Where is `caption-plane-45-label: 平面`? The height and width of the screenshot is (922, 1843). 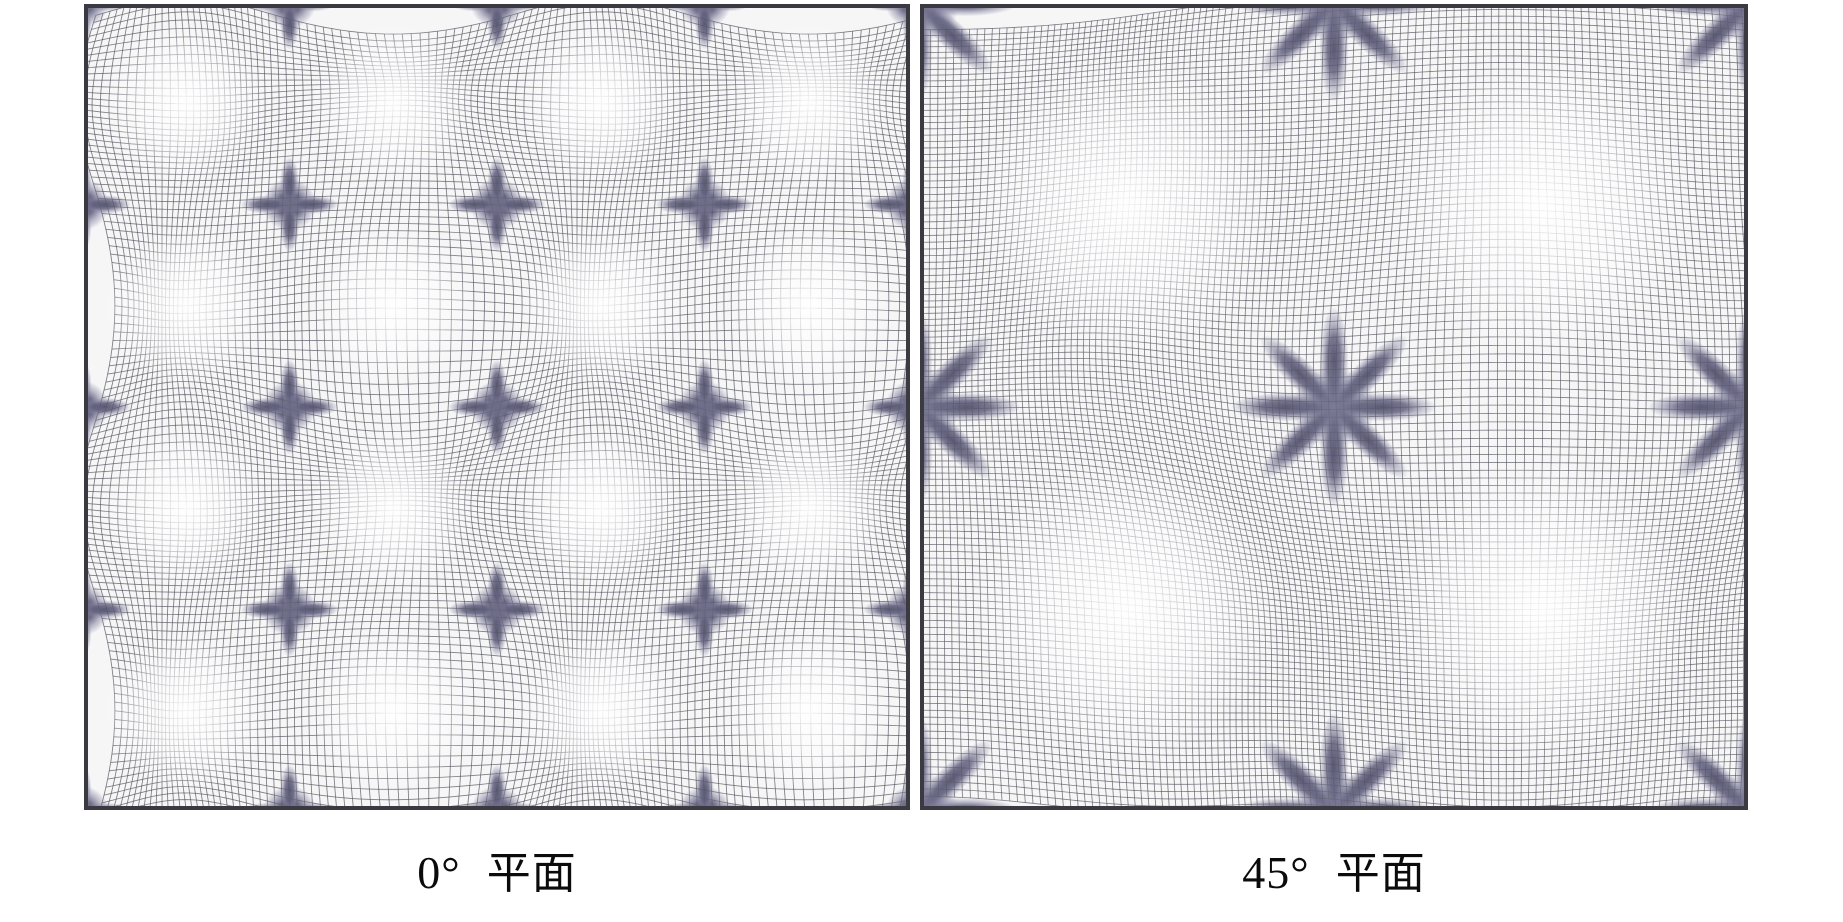 caption-plane-45-label: 平面 is located at coordinates (1380, 873).